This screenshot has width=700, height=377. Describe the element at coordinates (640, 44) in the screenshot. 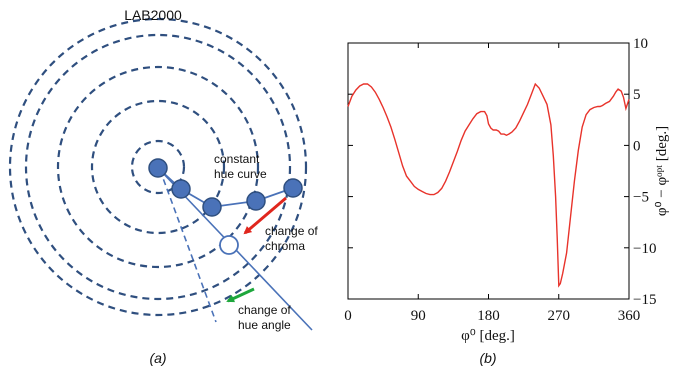

I see `y-tick-label: 10` at that location.